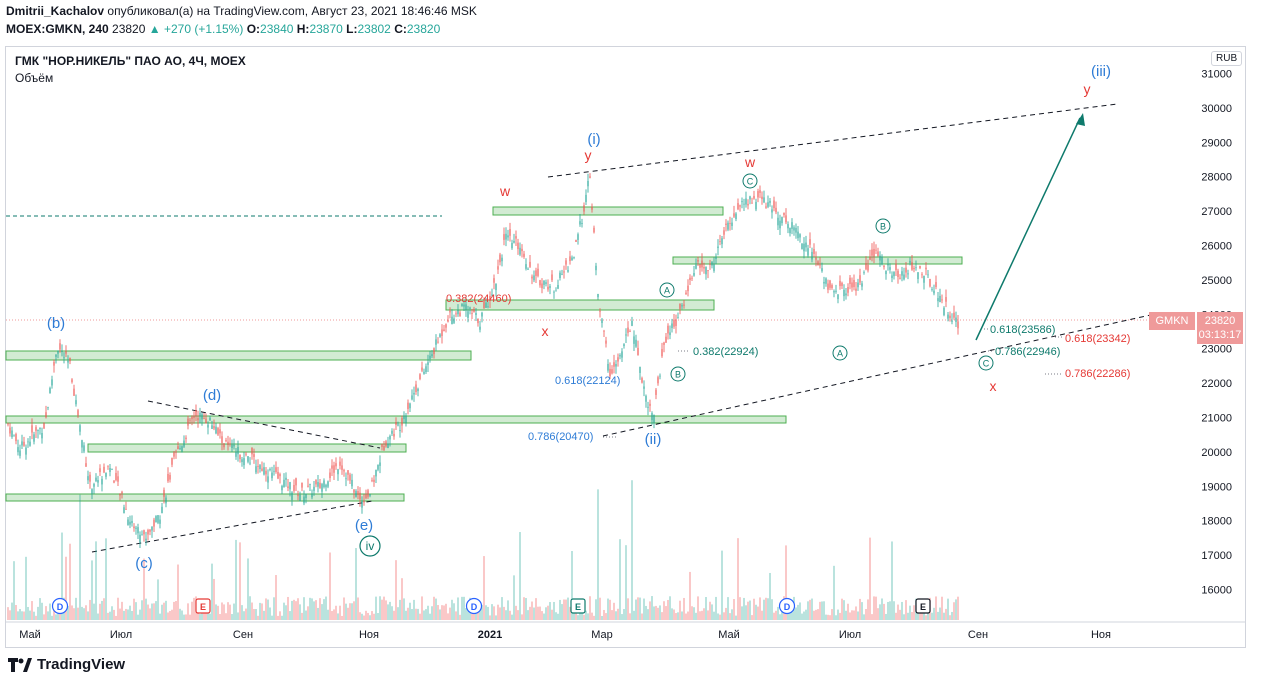  What do you see at coordinates (60, 607) in the screenshot?
I see `dividend-marker-label: D` at bounding box center [60, 607].